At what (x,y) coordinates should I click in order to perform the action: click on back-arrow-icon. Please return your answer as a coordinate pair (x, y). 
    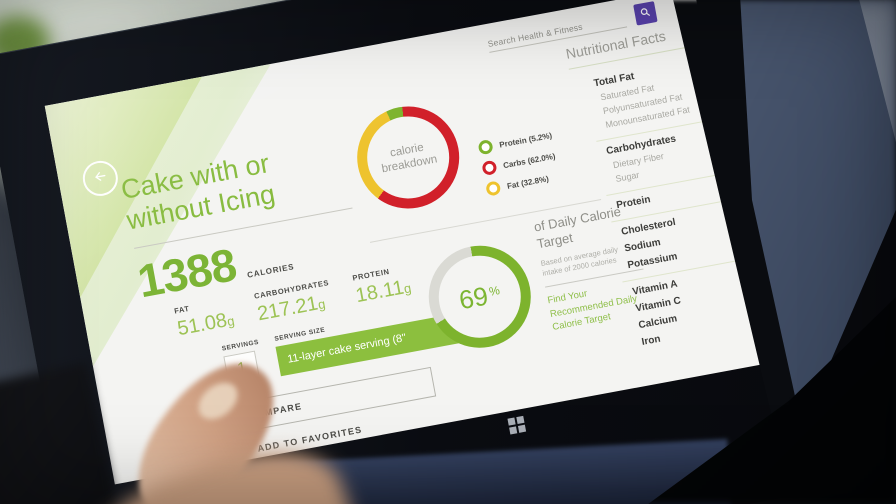
    Looking at the image, I should click on (100, 178).